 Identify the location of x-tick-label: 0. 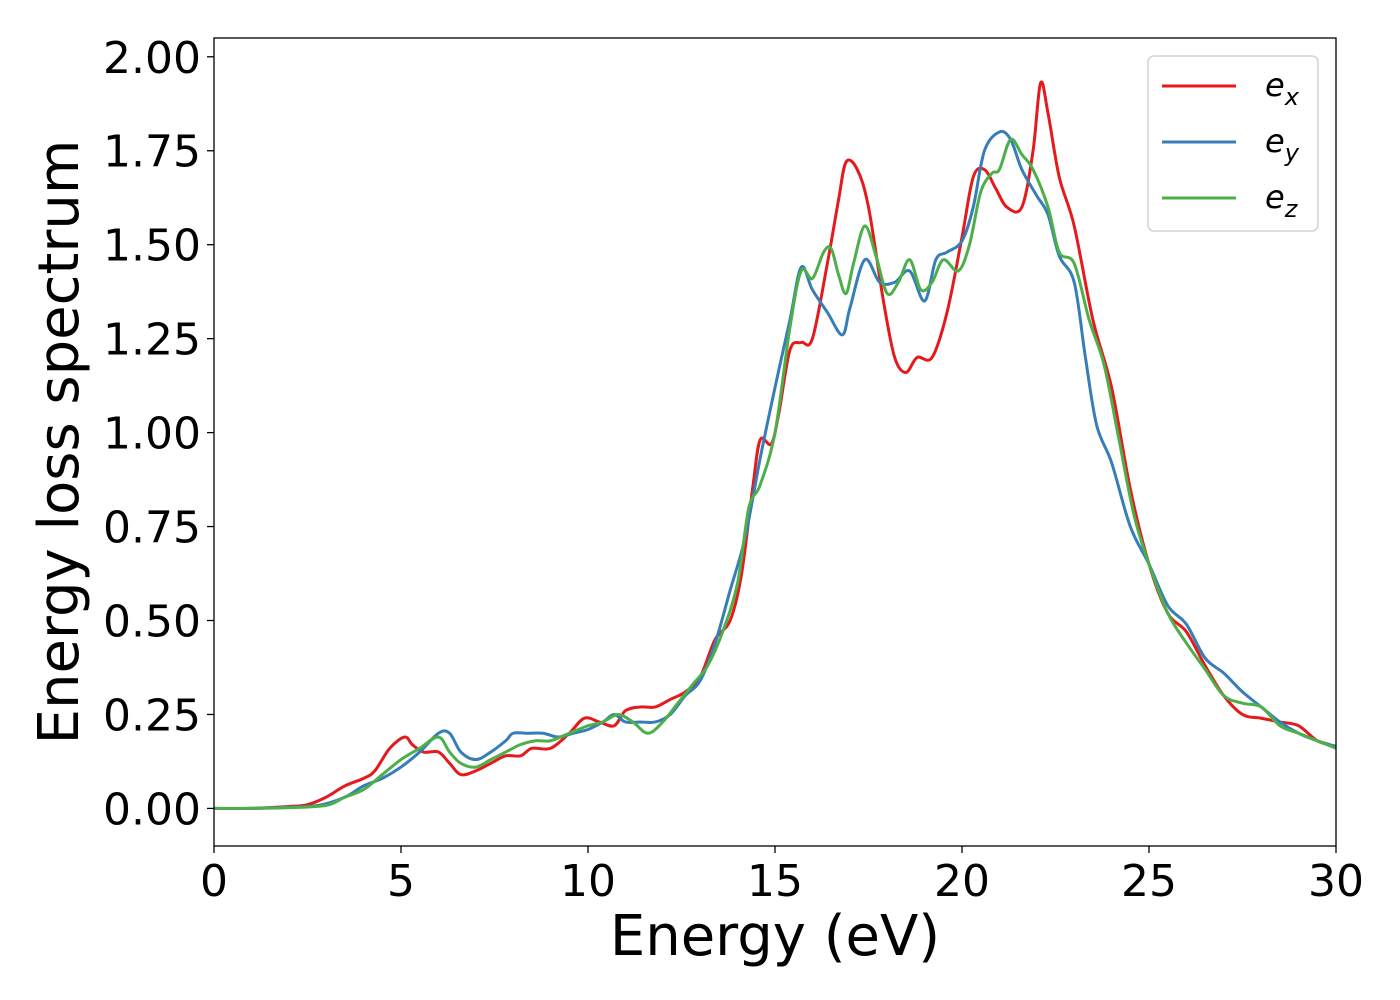
(214, 881).